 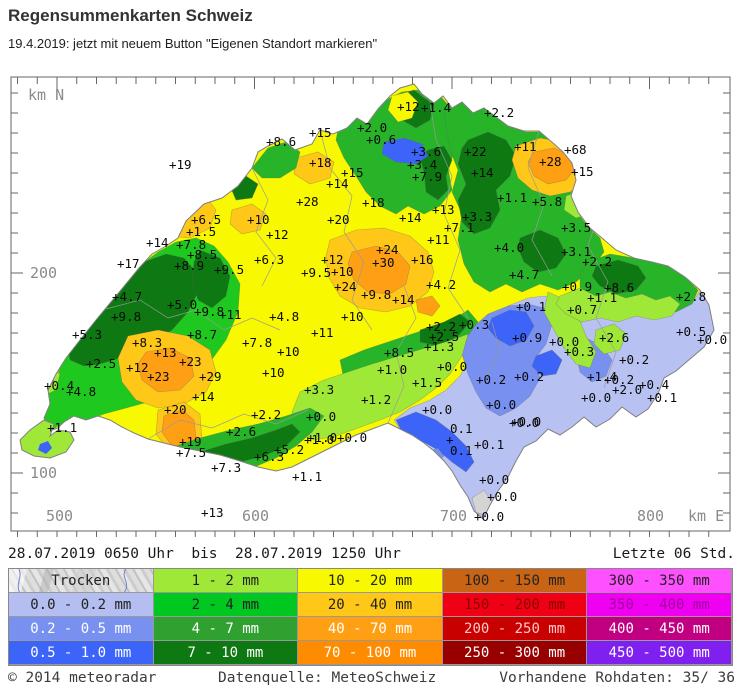 I want to click on station-value: +22, so click(x=475, y=151).